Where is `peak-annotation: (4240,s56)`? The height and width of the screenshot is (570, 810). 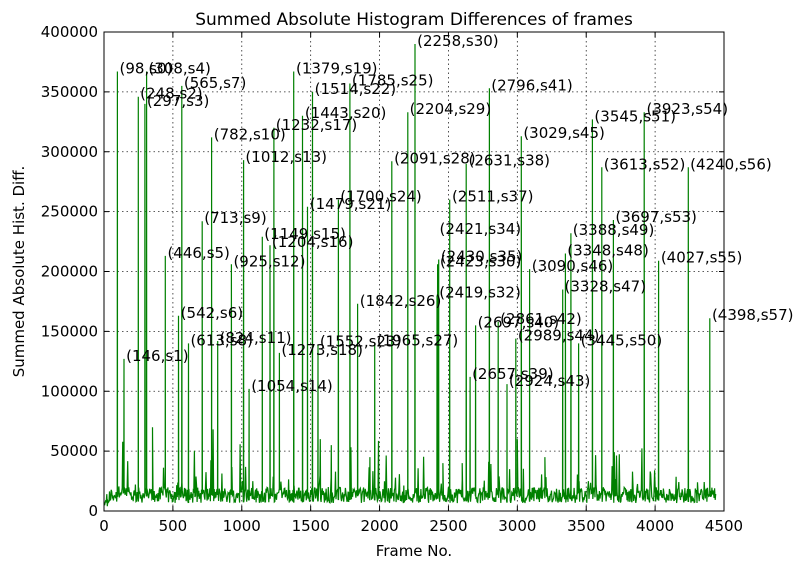 peak-annotation: (4240,s56) is located at coordinates (731, 164).